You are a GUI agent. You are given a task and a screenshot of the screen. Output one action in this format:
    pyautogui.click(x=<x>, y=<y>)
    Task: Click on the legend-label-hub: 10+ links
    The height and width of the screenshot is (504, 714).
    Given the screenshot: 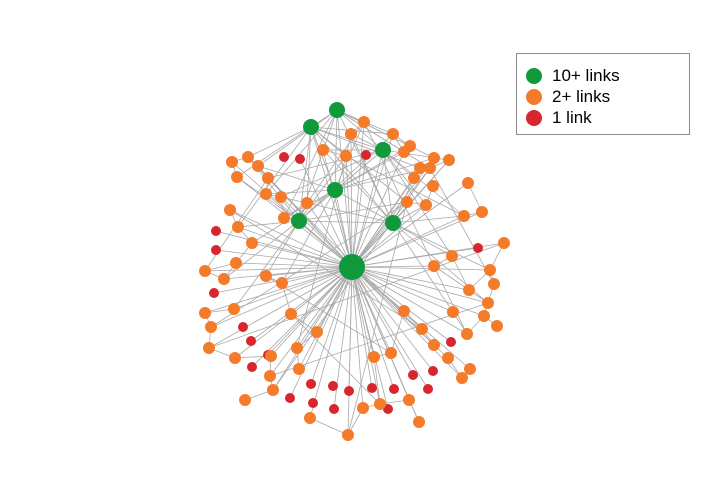 What is the action you would take?
    pyautogui.click(x=586, y=75)
    